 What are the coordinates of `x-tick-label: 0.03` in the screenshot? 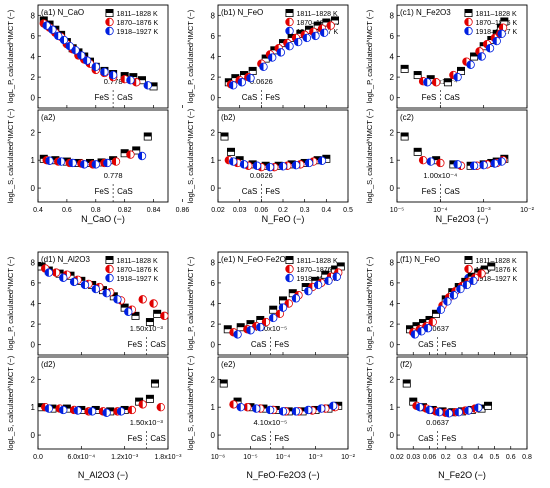 It's located at (413, 457).